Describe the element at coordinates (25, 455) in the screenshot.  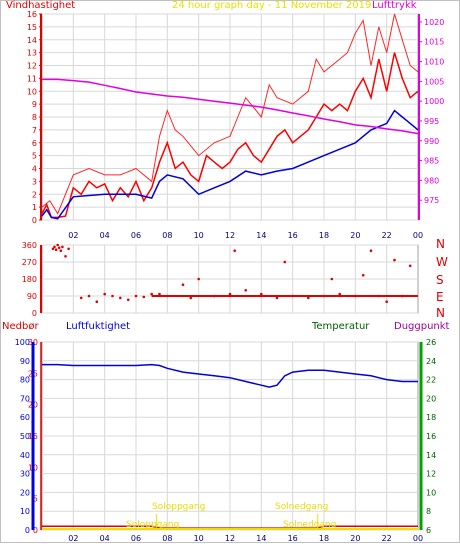
I see `hum-ytick-label-40: 40` at that location.